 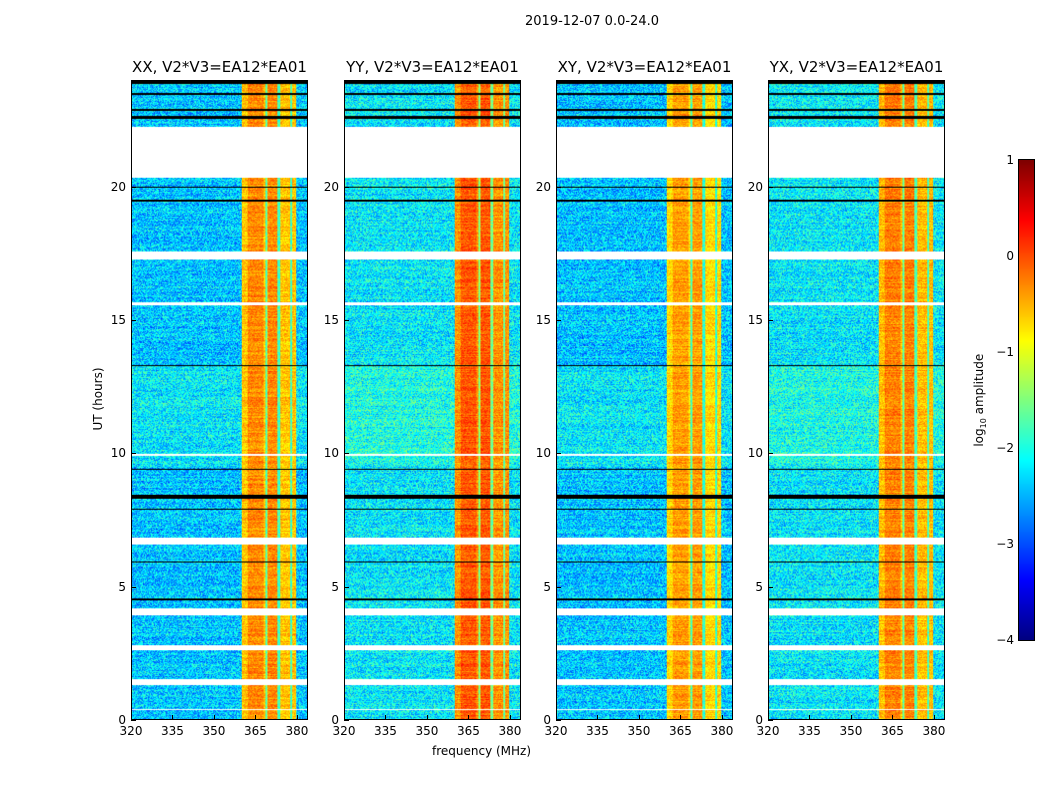 What do you see at coordinates (1005, 640) in the screenshot?
I see `colorbar-tick-label: −4` at bounding box center [1005, 640].